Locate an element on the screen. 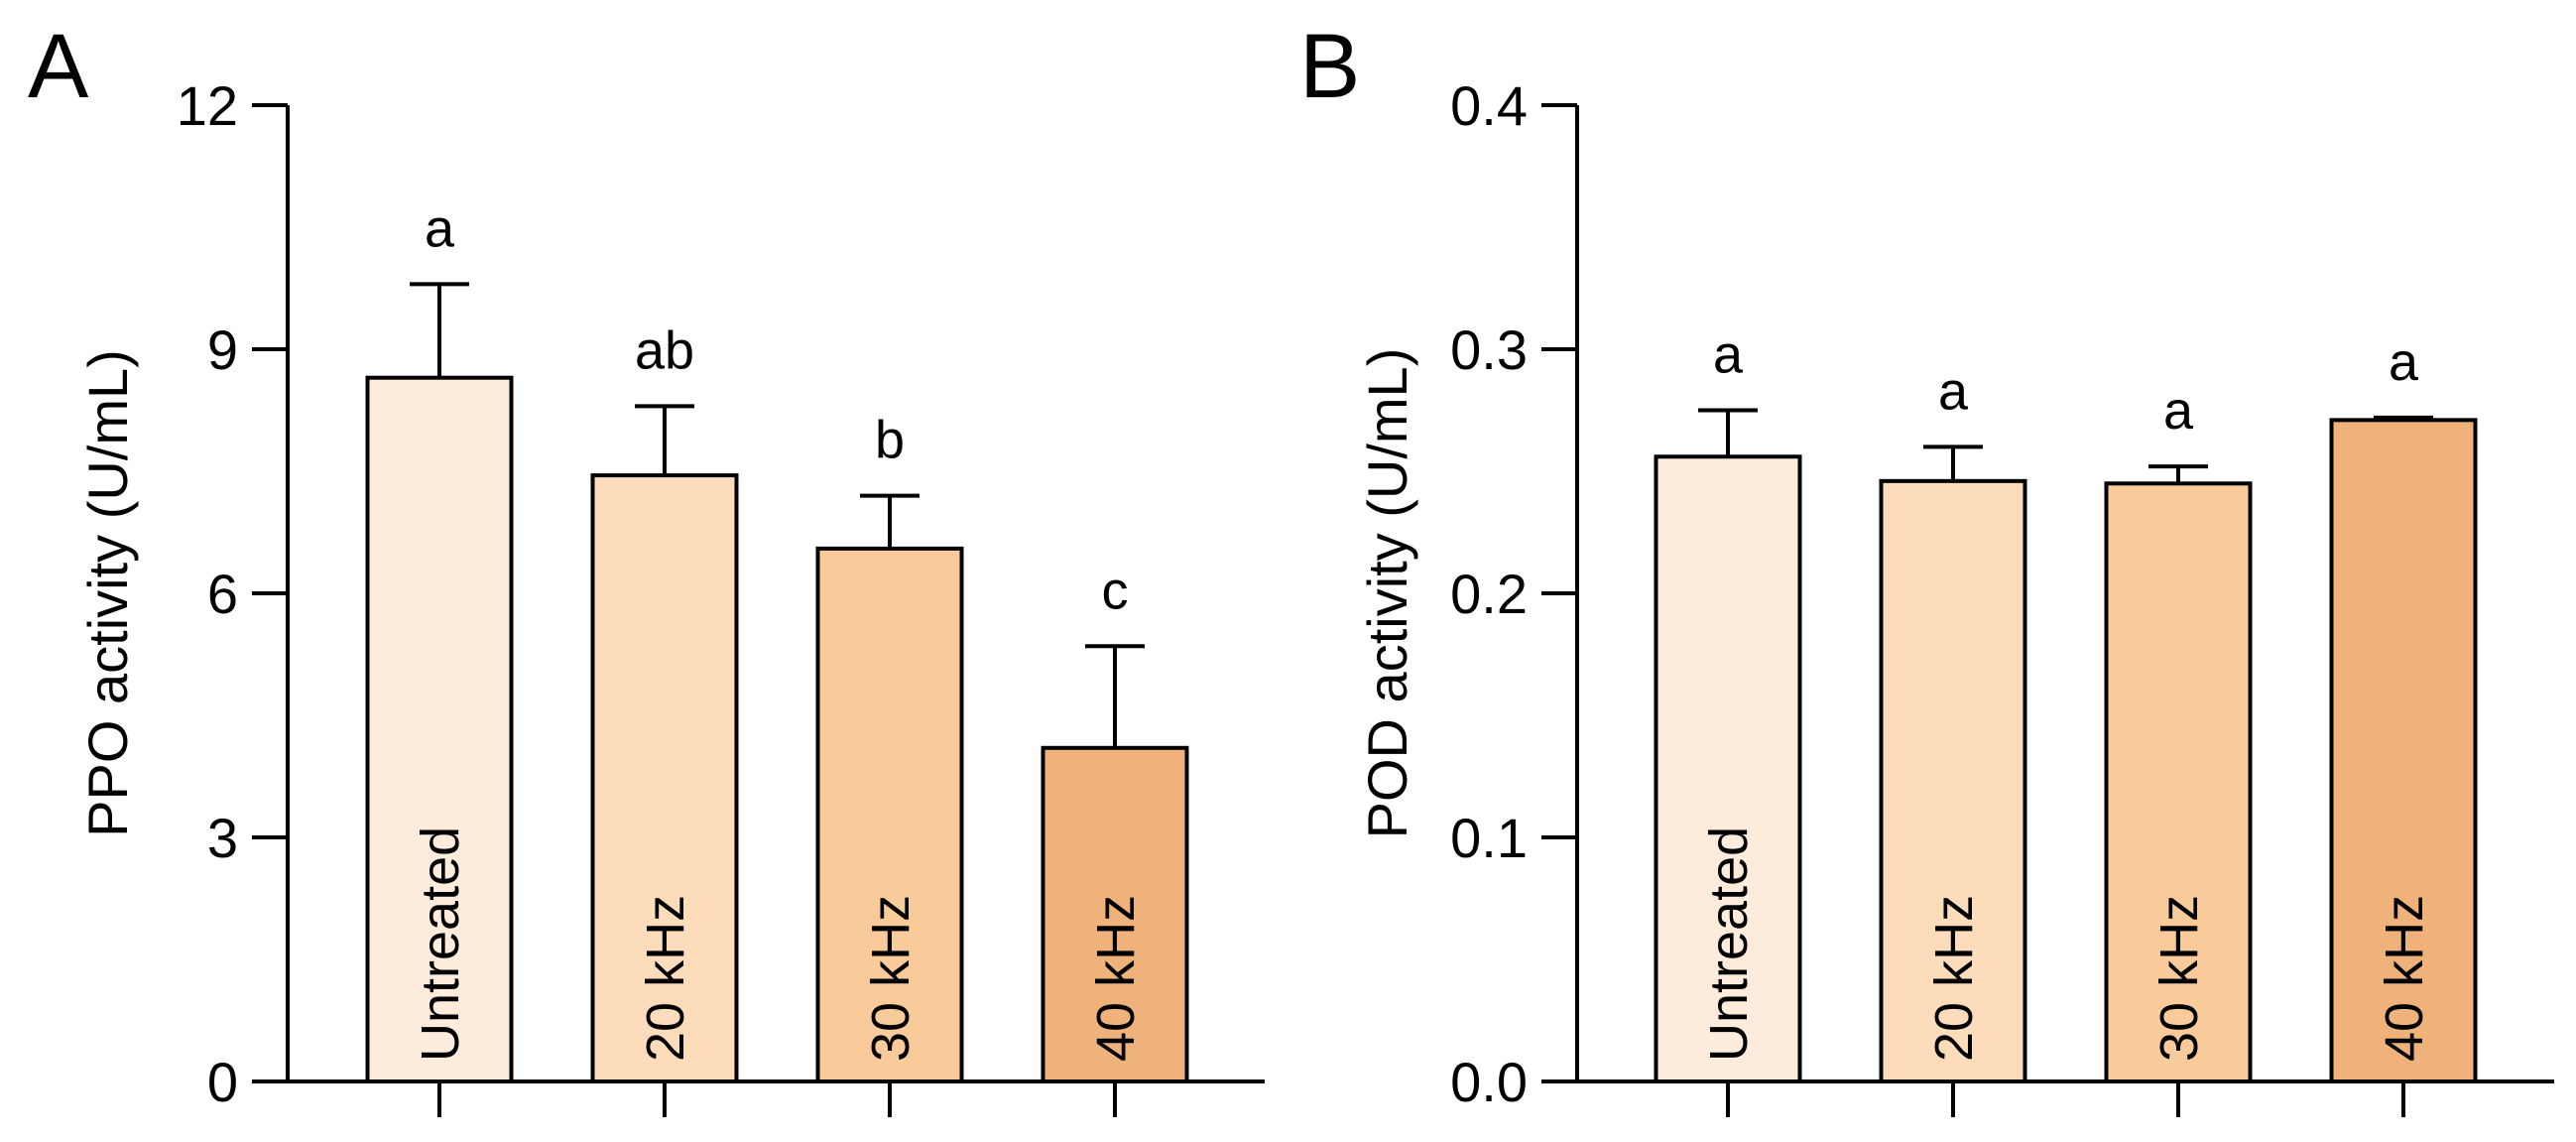 The image size is (2576, 1142). y-tick-label: 0.4 is located at coordinates (1489, 105).